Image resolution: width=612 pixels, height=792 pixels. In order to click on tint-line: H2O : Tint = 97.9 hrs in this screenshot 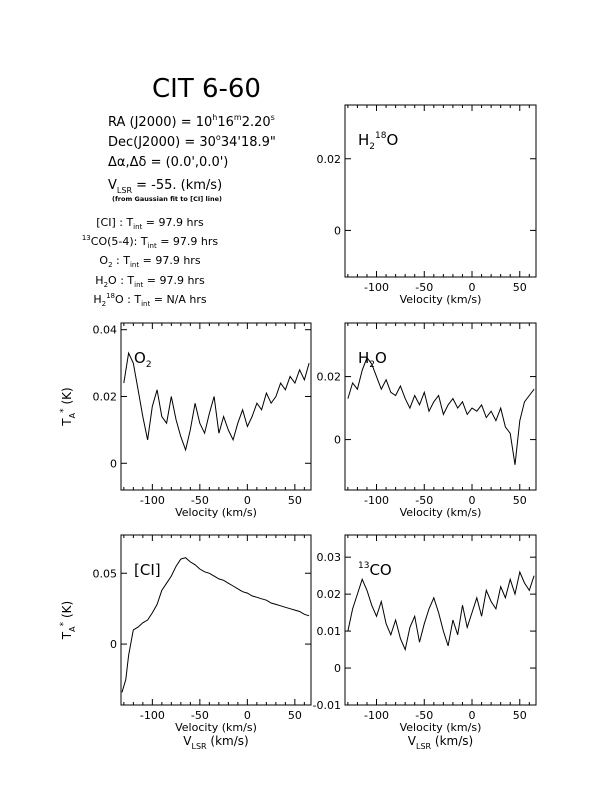, I will do `click(150, 281)`.